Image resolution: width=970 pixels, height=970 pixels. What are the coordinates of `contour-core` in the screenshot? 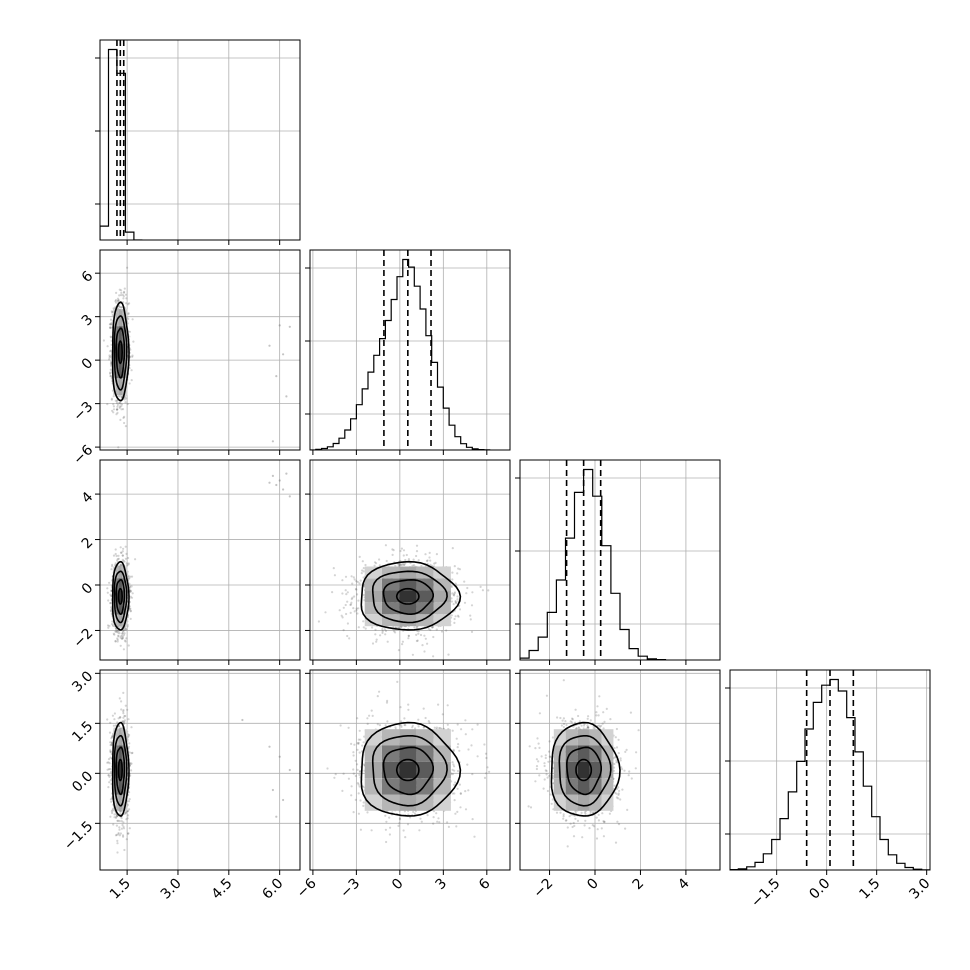 It's located at (120, 352).